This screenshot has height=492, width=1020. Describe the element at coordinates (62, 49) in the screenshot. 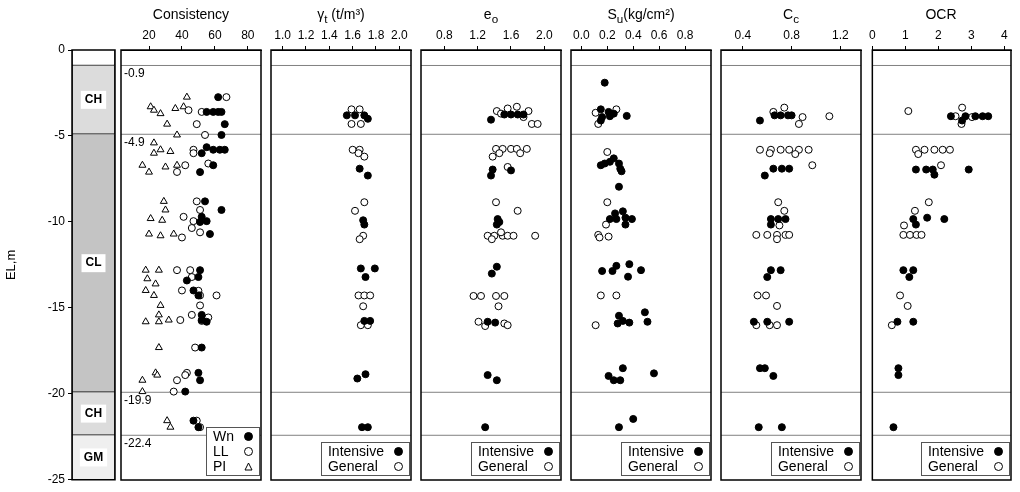

I see `y-tick-label: 0` at that location.